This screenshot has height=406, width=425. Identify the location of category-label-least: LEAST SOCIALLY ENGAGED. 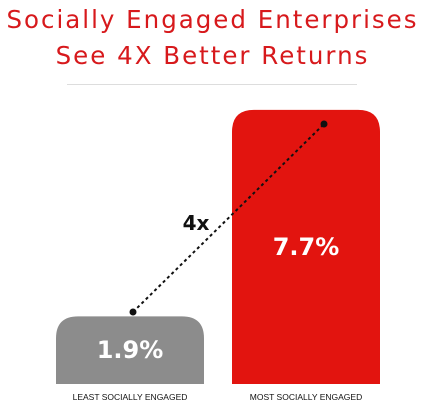
(130, 397).